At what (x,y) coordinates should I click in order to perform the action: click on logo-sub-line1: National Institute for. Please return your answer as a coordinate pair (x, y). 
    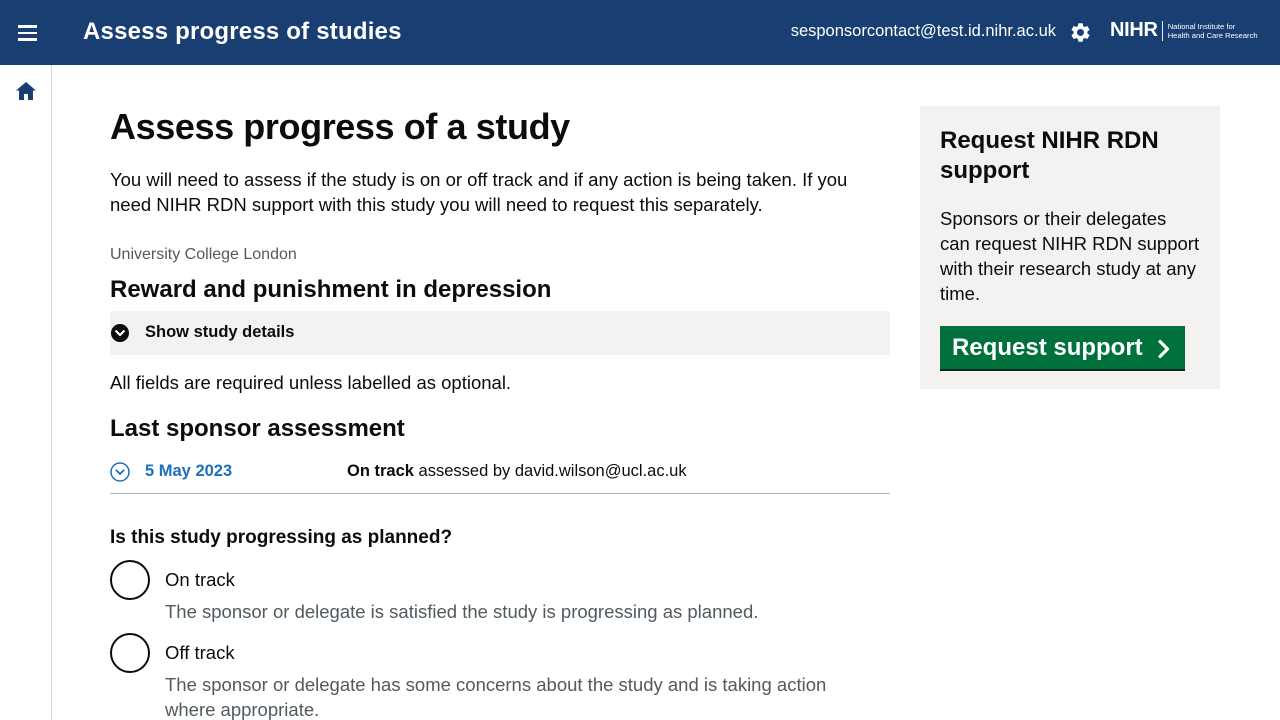
    Looking at the image, I should click on (1201, 26).